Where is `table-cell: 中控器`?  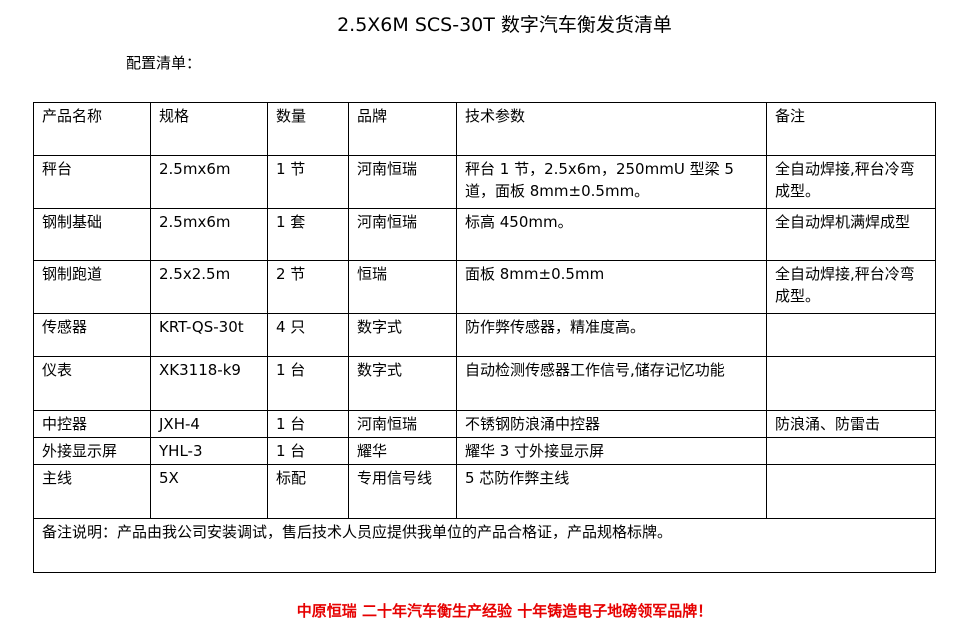
table-cell: 中控器 is located at coordinates (92, 424).